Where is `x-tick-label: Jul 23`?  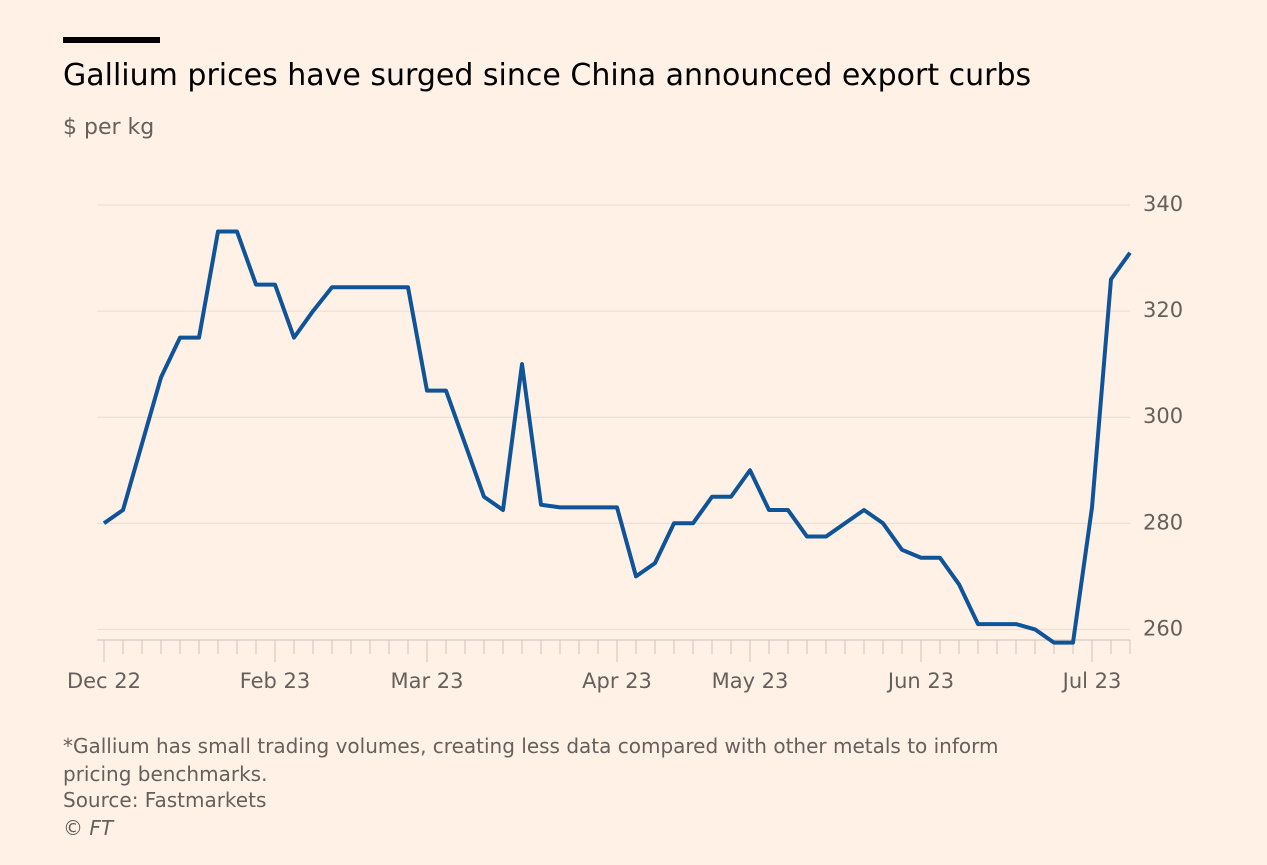
x-tick-label: Jul 23 is located at coordinates (1091, 681).